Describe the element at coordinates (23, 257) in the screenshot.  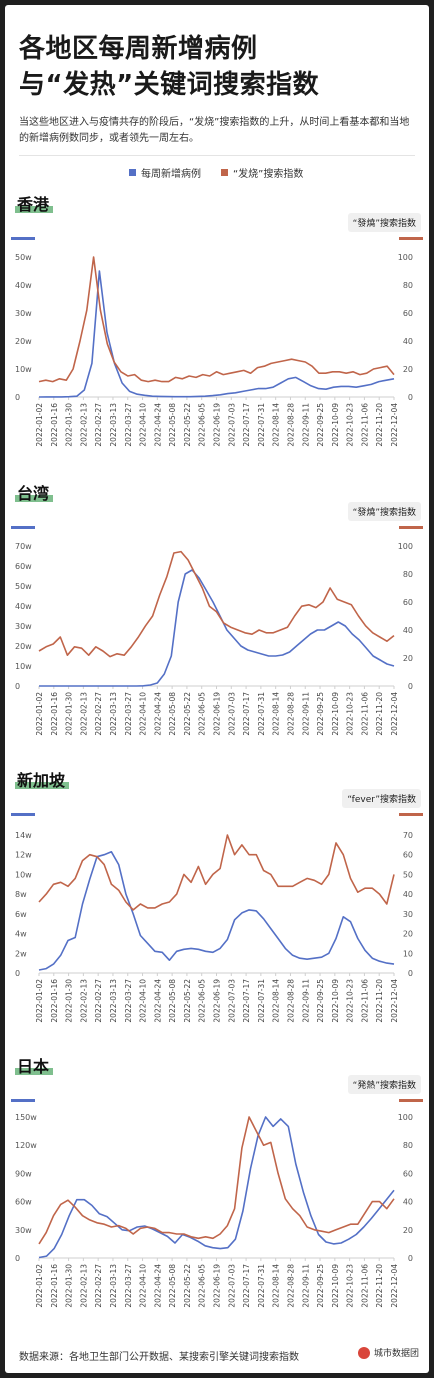
I see `left-tick-label: 50w` at that location.